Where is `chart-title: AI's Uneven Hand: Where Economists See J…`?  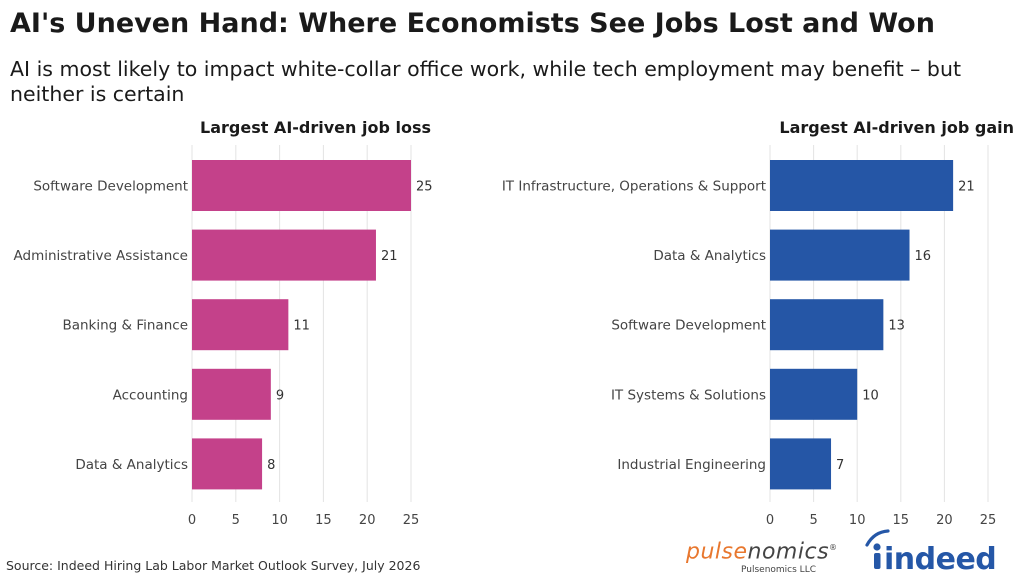 chart-title: AI's Uneven Hand: Where Economists See J… is located at coordinates (472, 23).